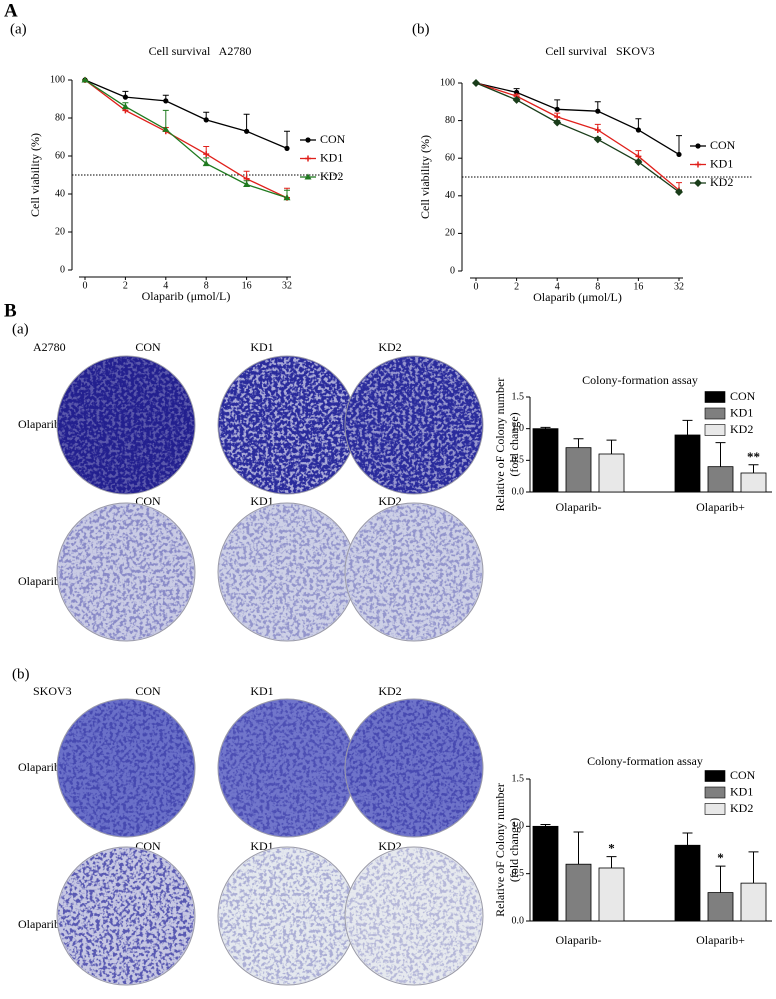 The height and width of the screenshot is (999, 776). Describe the element at coordinates (579, 940) in the screenshot. I see `x-tick-label: Olaparib-` at that location.